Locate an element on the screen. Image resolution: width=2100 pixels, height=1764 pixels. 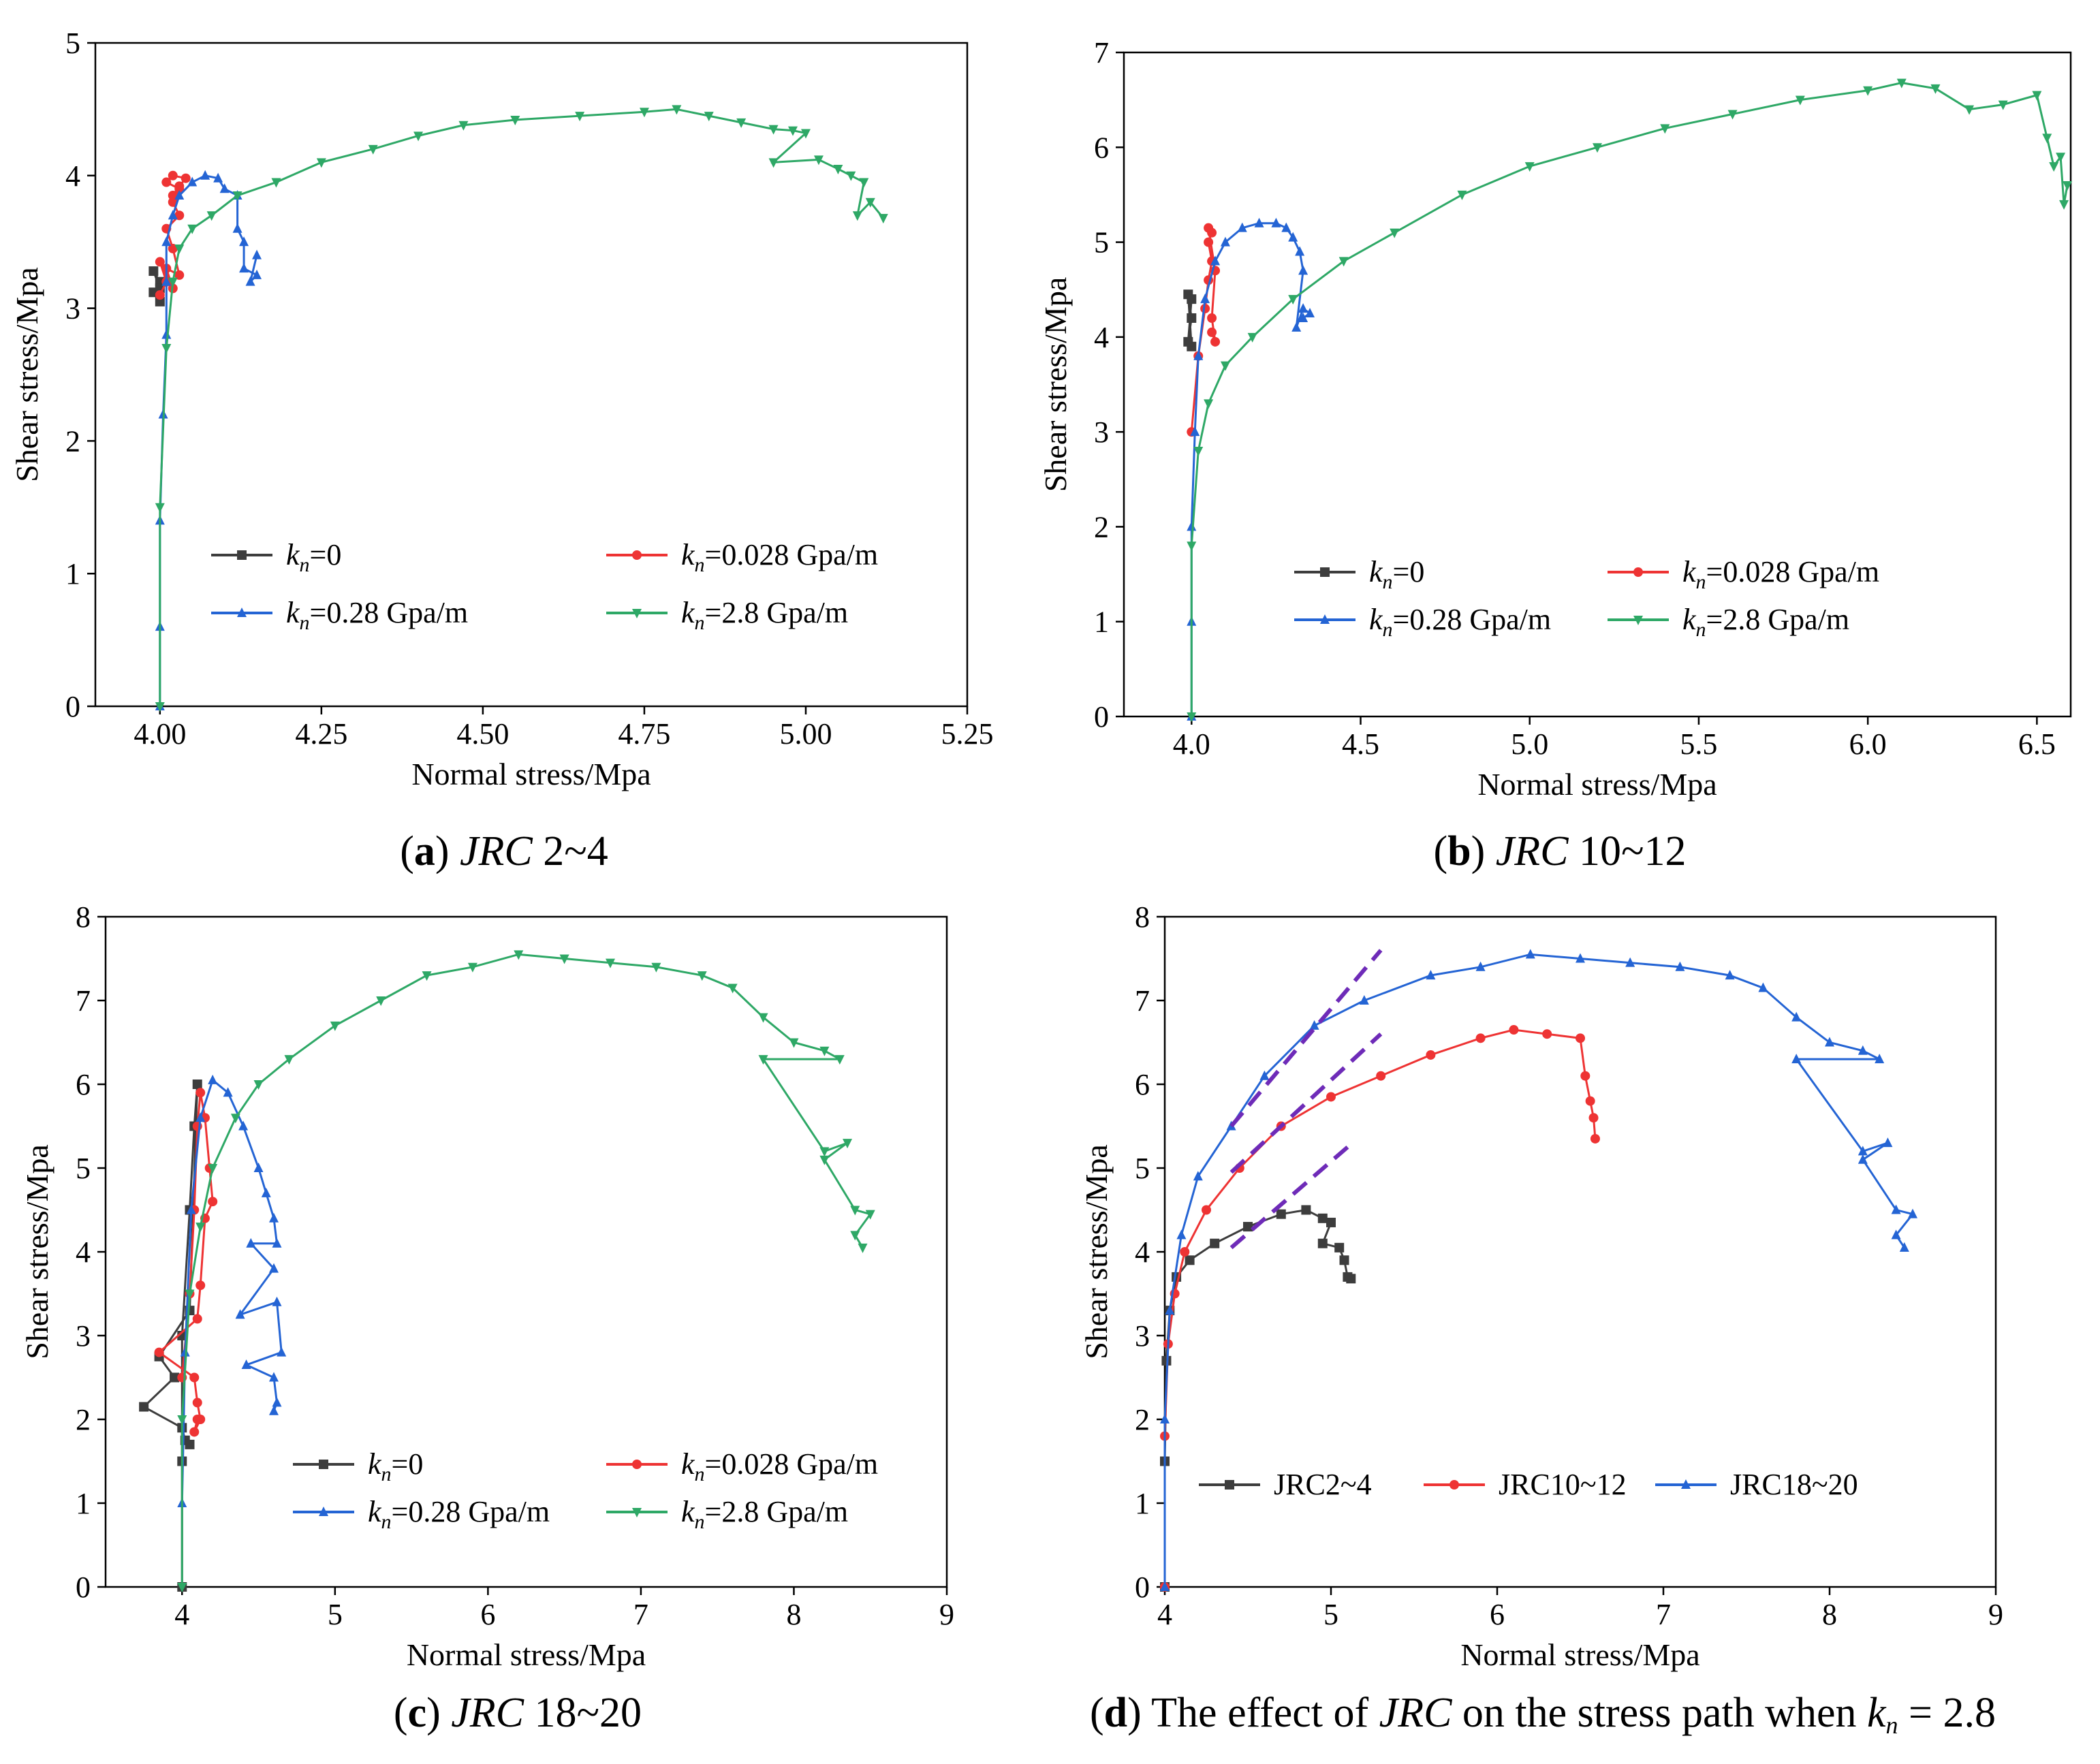
y-tick-label: 2 is located at coordinates (1101, 527).